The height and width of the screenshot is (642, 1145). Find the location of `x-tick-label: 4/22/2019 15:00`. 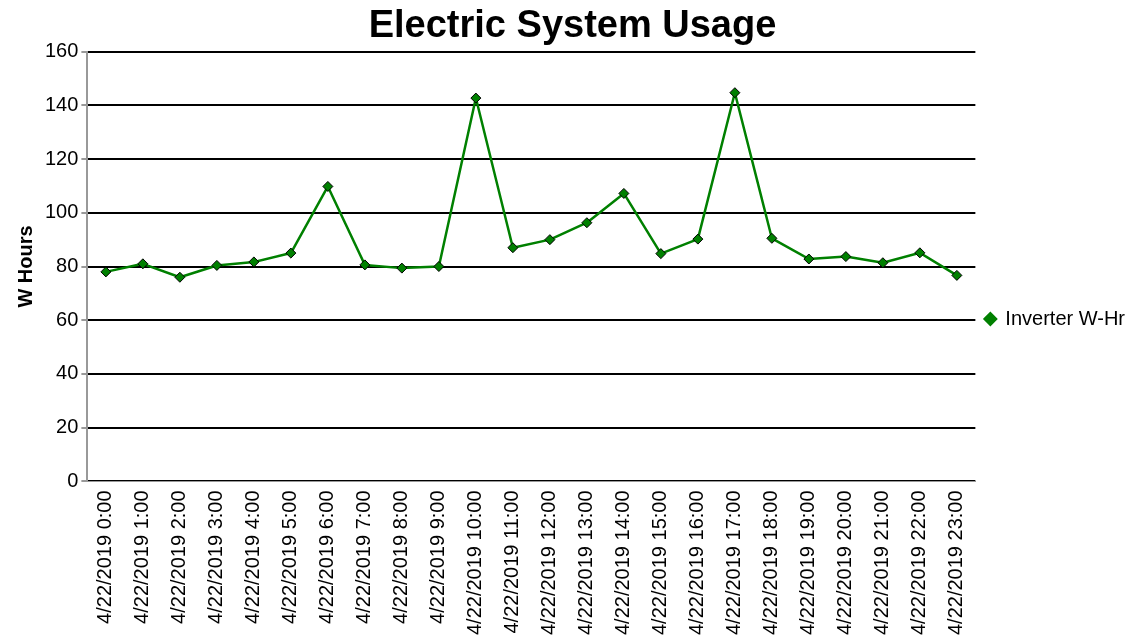

x-tick-label: 4/22/2019 15:00 is located at coordinates (659, 563).